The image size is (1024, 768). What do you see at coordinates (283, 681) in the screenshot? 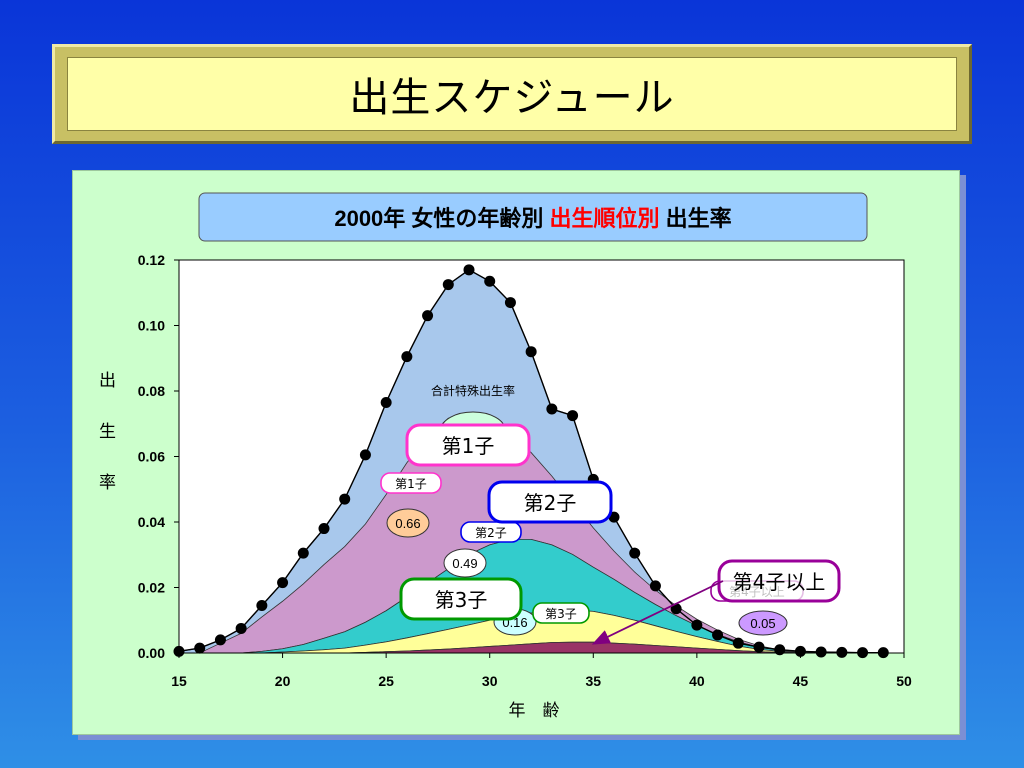
I see `x-tick-label: 20` at bounding box center [283, 681].